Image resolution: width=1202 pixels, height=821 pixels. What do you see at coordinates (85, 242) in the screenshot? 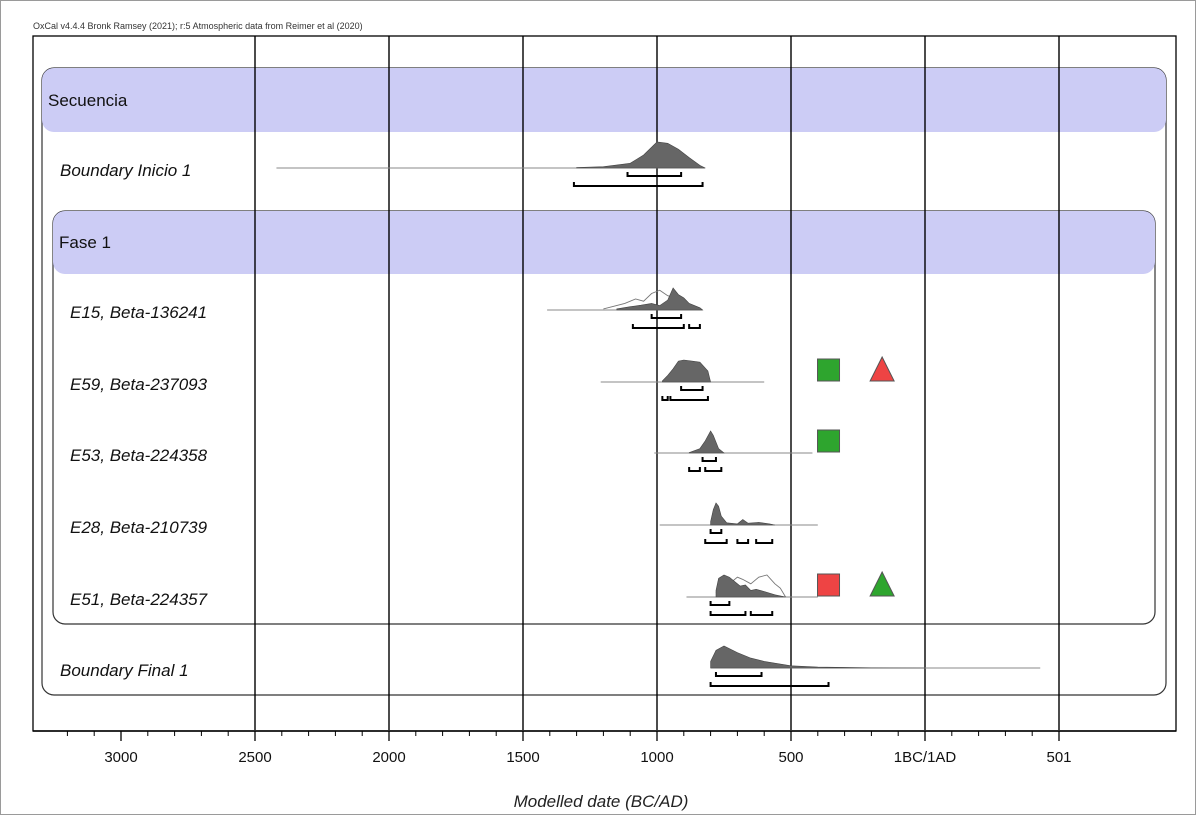
I see `phase-label: Fase 1` at bounding box center [85, 242].